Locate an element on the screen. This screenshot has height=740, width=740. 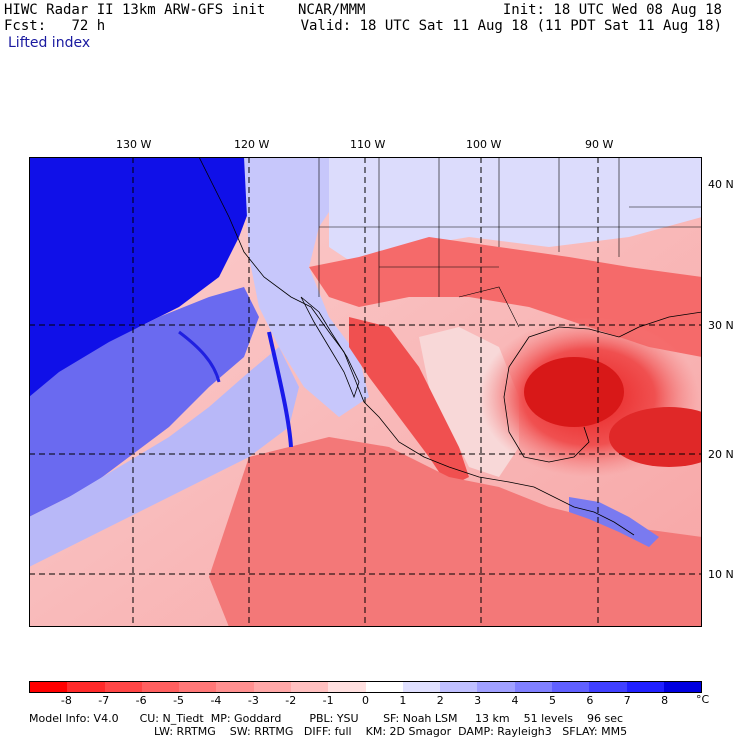
info-resolution: 13 km is located at coordinates (492, 718).